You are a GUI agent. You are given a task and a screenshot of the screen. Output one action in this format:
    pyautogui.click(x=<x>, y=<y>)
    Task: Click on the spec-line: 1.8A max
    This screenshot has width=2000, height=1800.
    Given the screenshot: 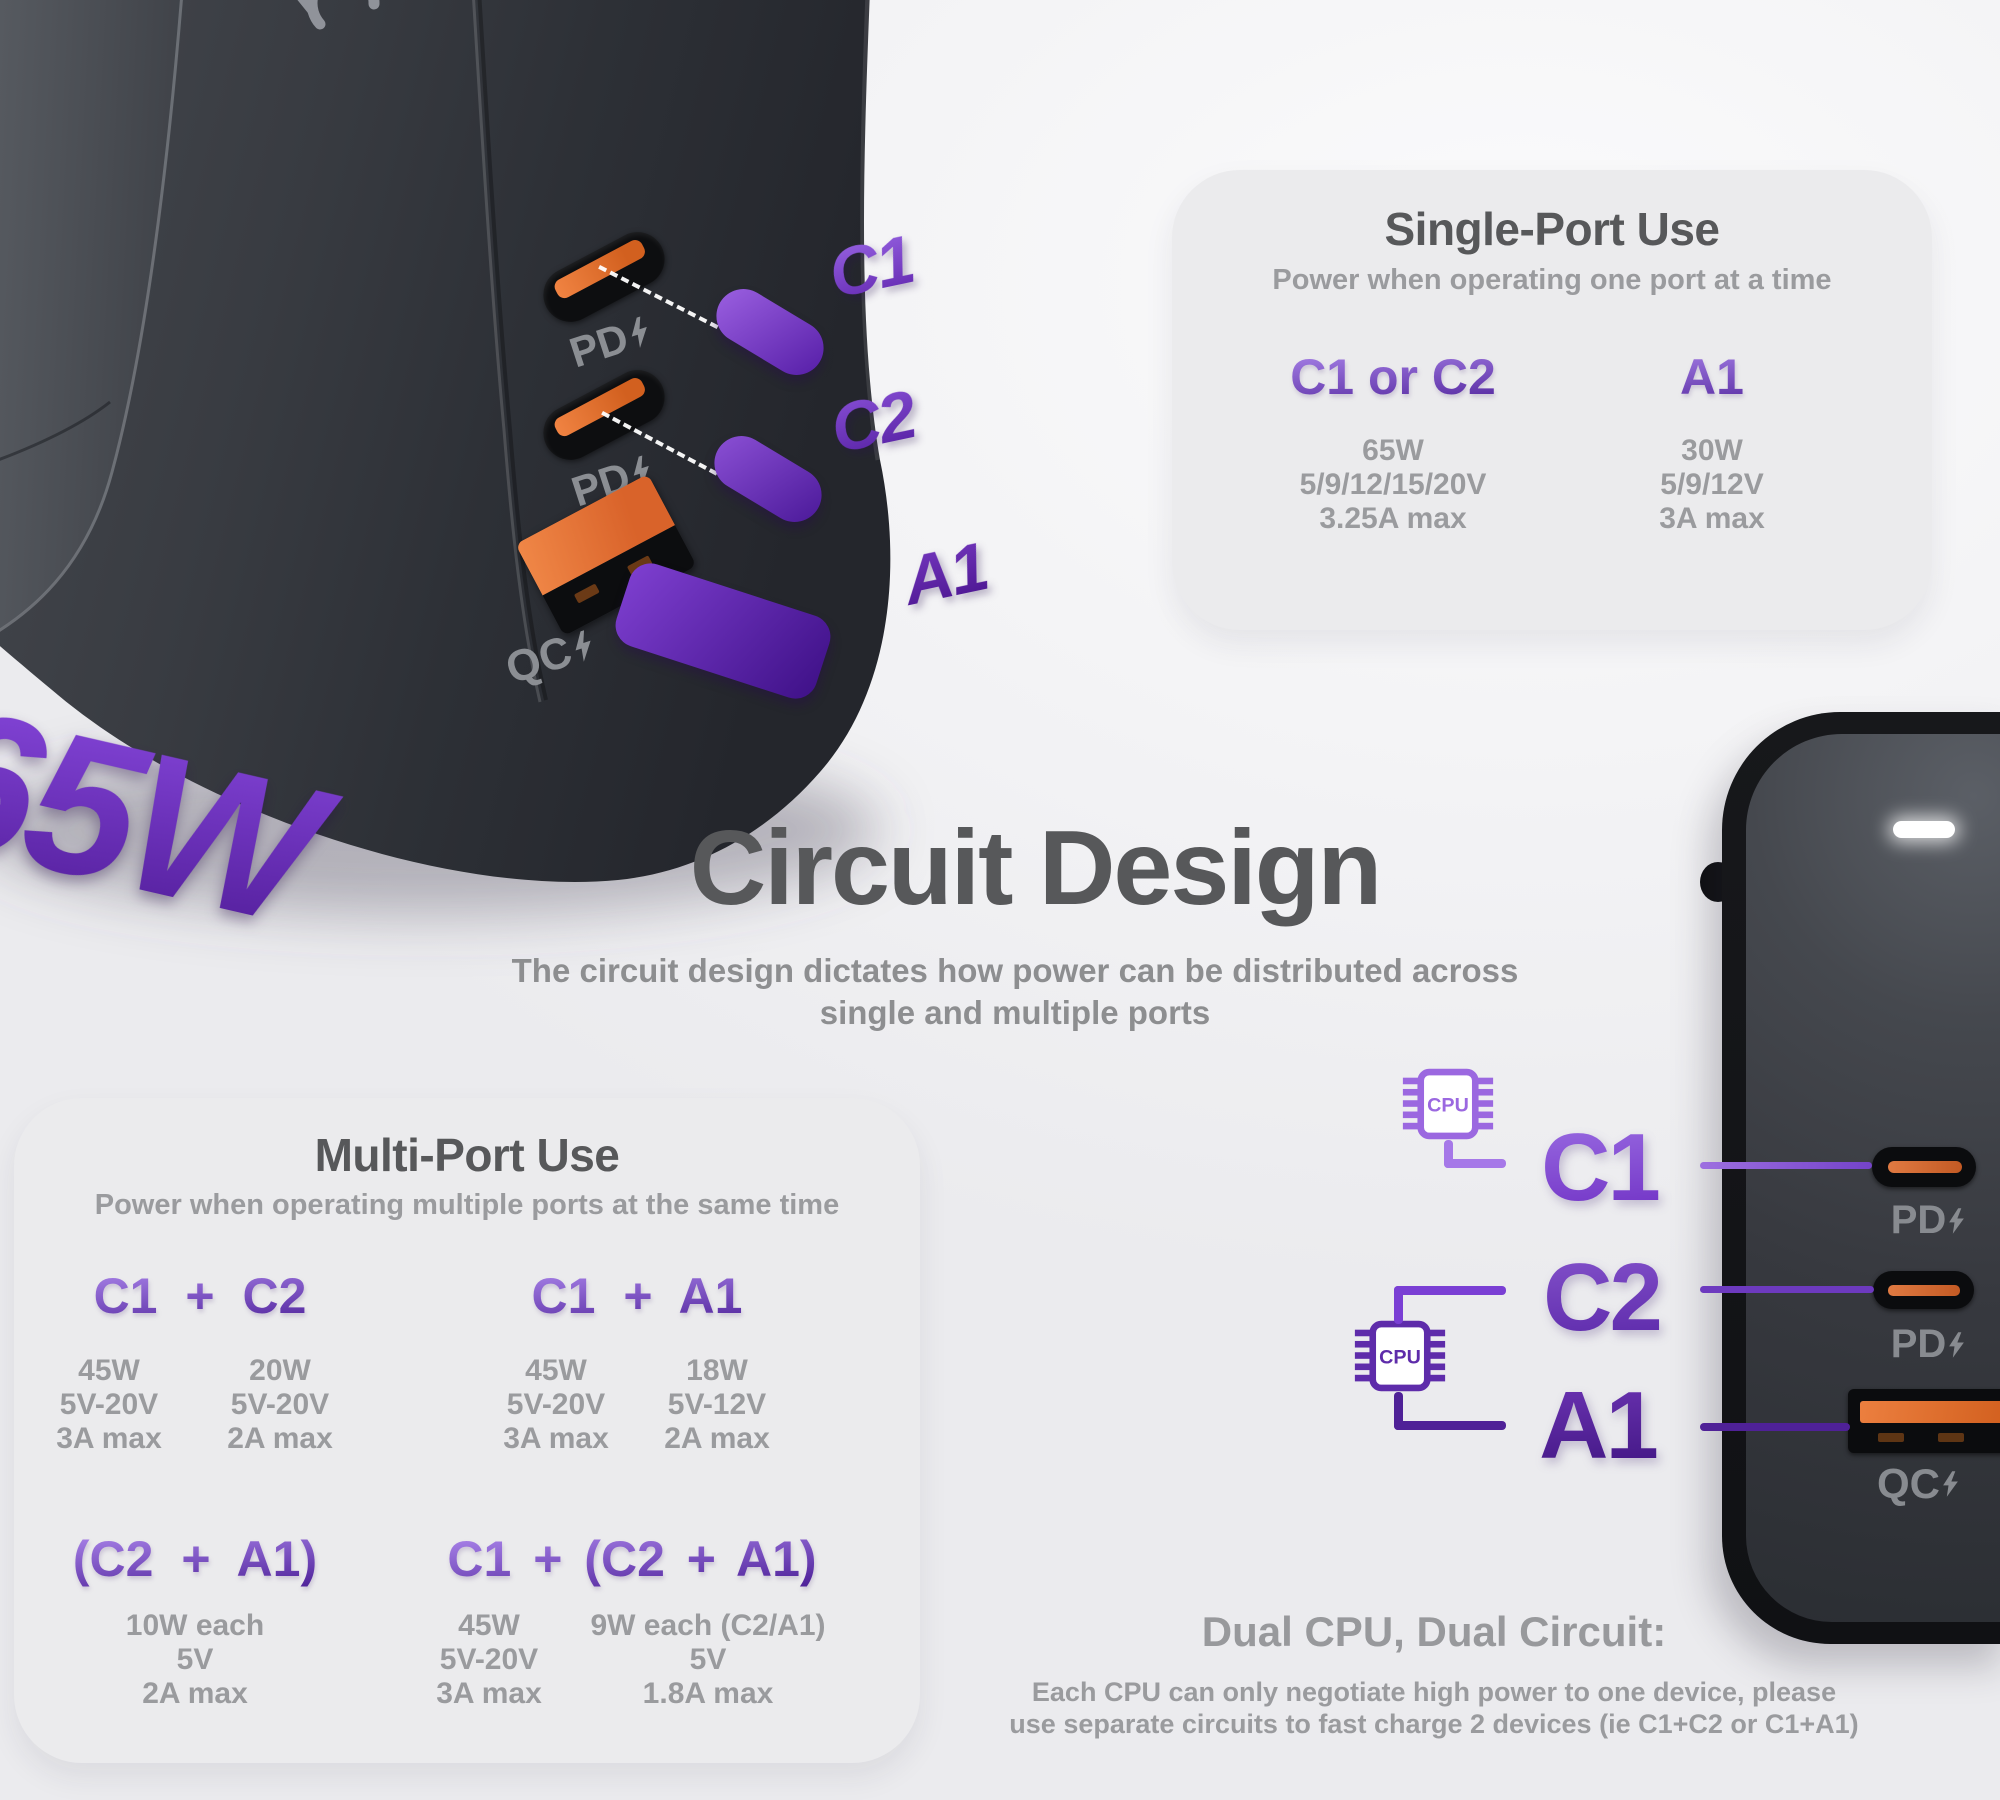 What is the action you would take?
    pyautogui.click(x=708, y=1693)
    